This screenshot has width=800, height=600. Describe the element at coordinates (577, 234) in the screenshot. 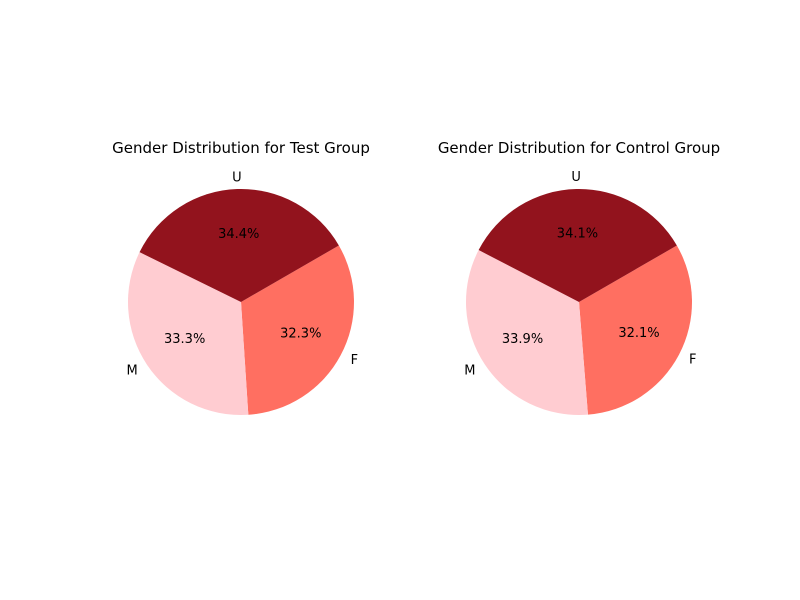

I see `slice-percent-label: 34.1%` at that location.